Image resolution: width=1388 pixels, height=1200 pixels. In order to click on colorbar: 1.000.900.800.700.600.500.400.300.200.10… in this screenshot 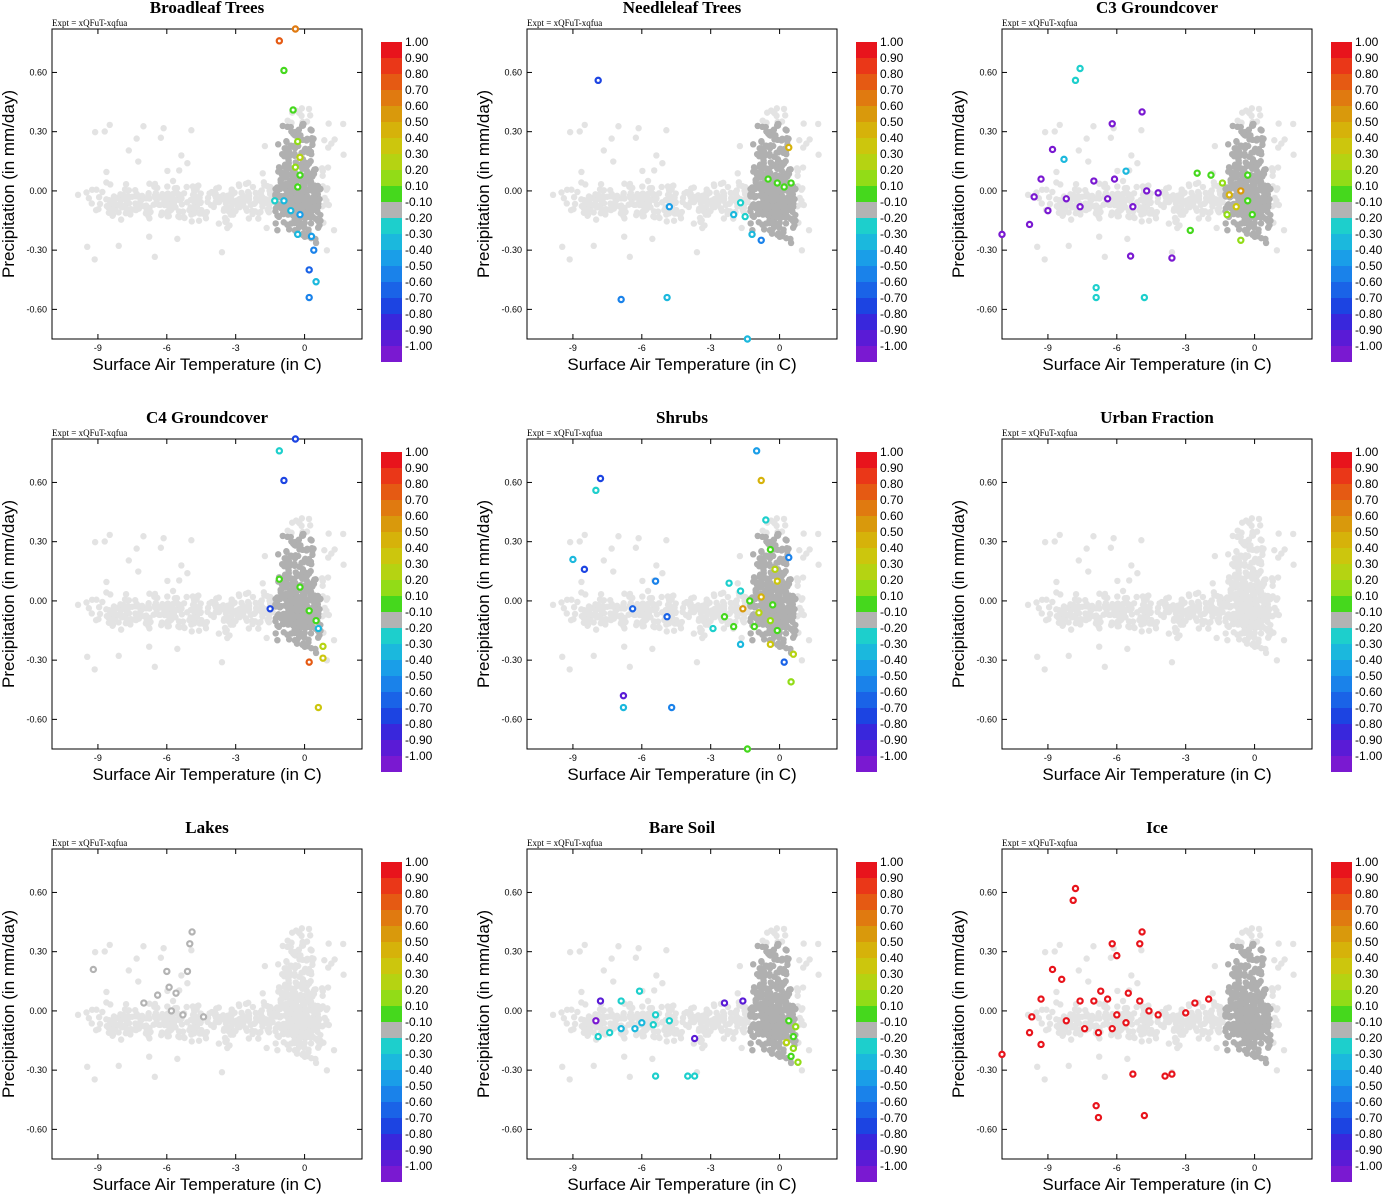, I will do `click(407, 198)`.